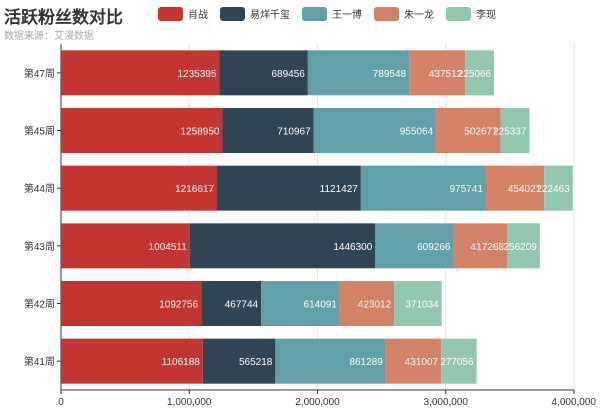 The image size is (600, 413). I want to click on x-tick-label: 1,000,000, so click(189, 402).